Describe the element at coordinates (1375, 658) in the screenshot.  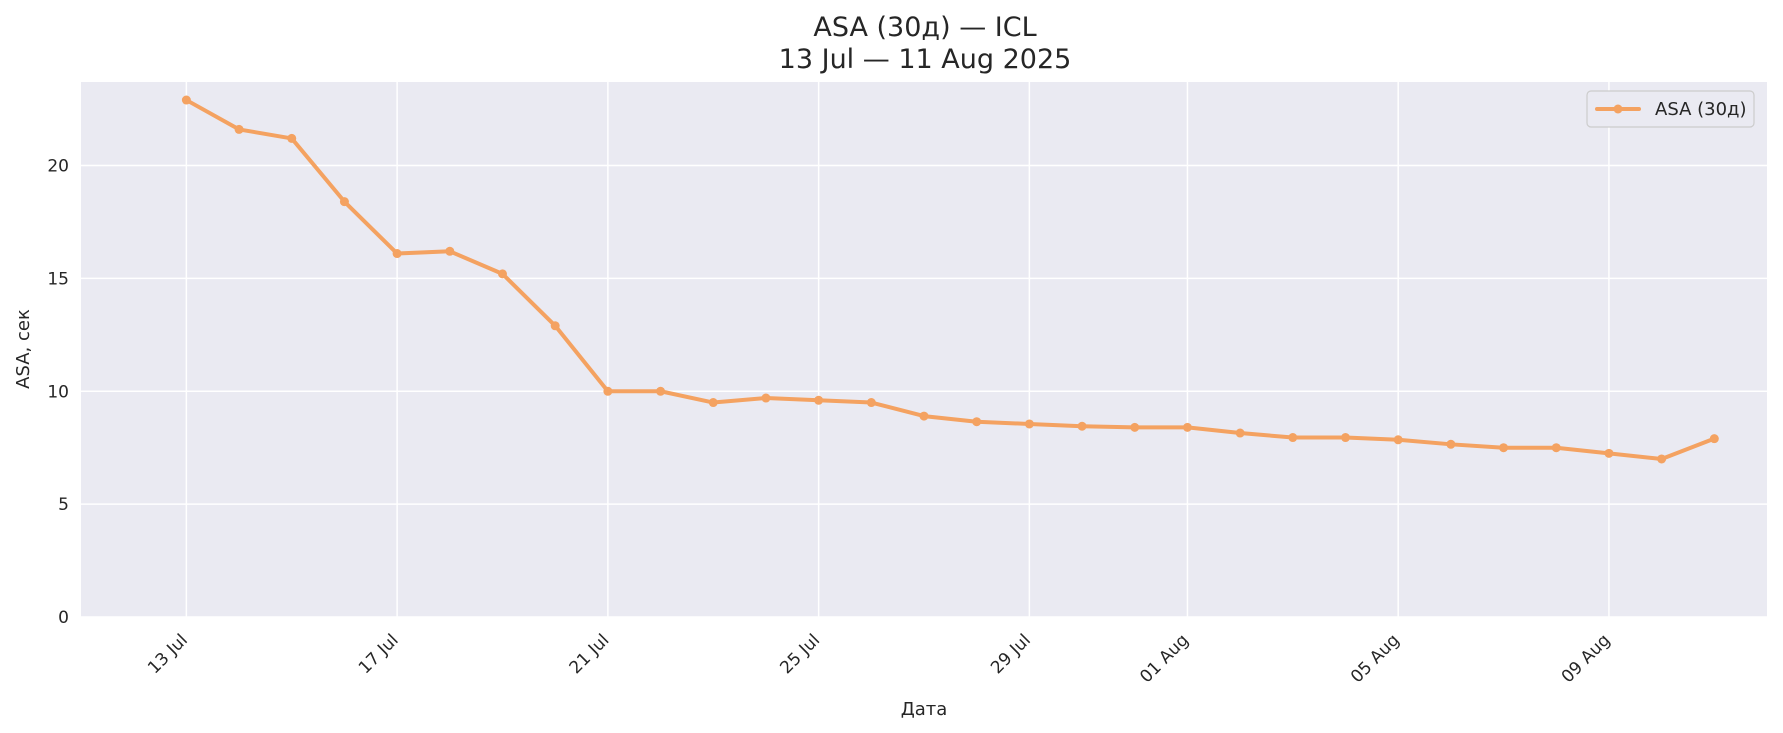
I see `x-tick-label: 05 Aug` at that location.